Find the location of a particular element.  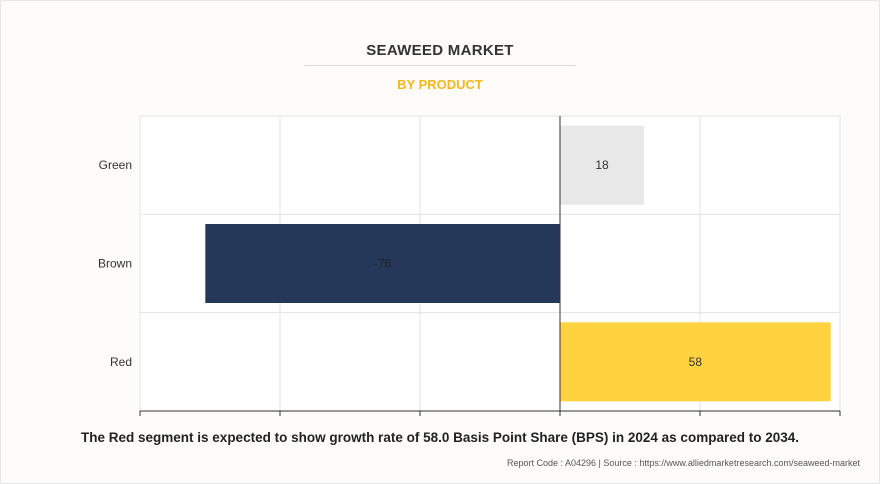

category-label-red: Red is located at coordinates (121, 362).